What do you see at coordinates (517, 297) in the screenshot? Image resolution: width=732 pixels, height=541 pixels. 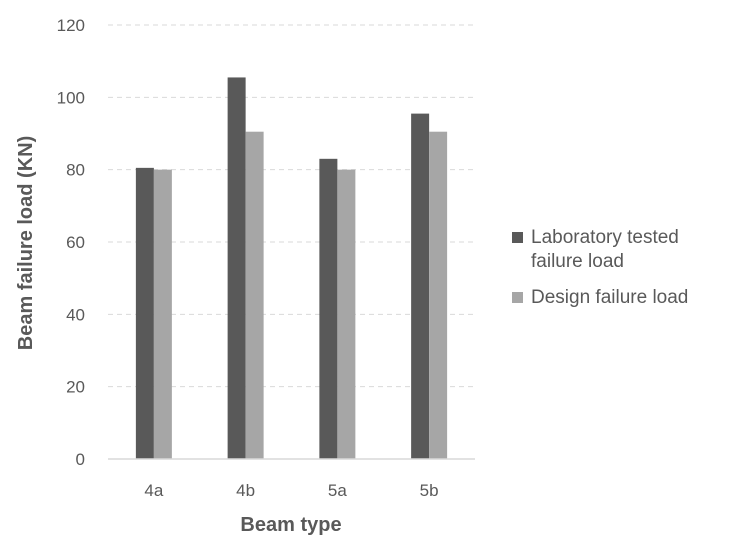 I see `legend-swatch-design` at bounding box center [517, 297].